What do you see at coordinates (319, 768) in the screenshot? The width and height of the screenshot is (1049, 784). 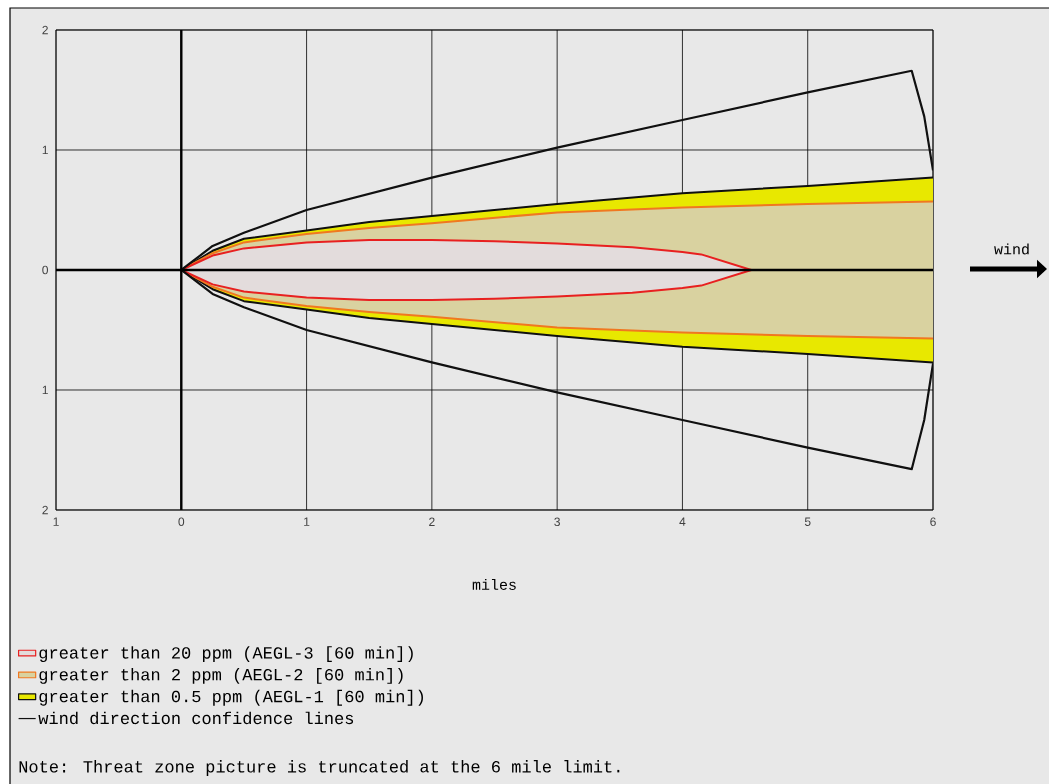 I see `text: Note: Threat zone picture is truncated at the 6 mile limit.` at bounding box center [319, 768].